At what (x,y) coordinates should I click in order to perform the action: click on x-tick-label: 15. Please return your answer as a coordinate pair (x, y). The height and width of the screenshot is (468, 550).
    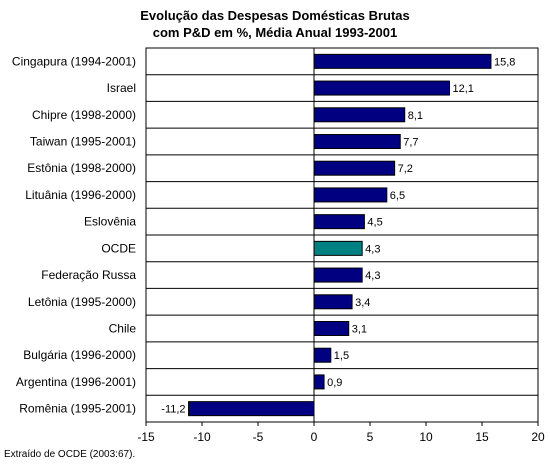
    Looking at the image, I should click on (482, 437).